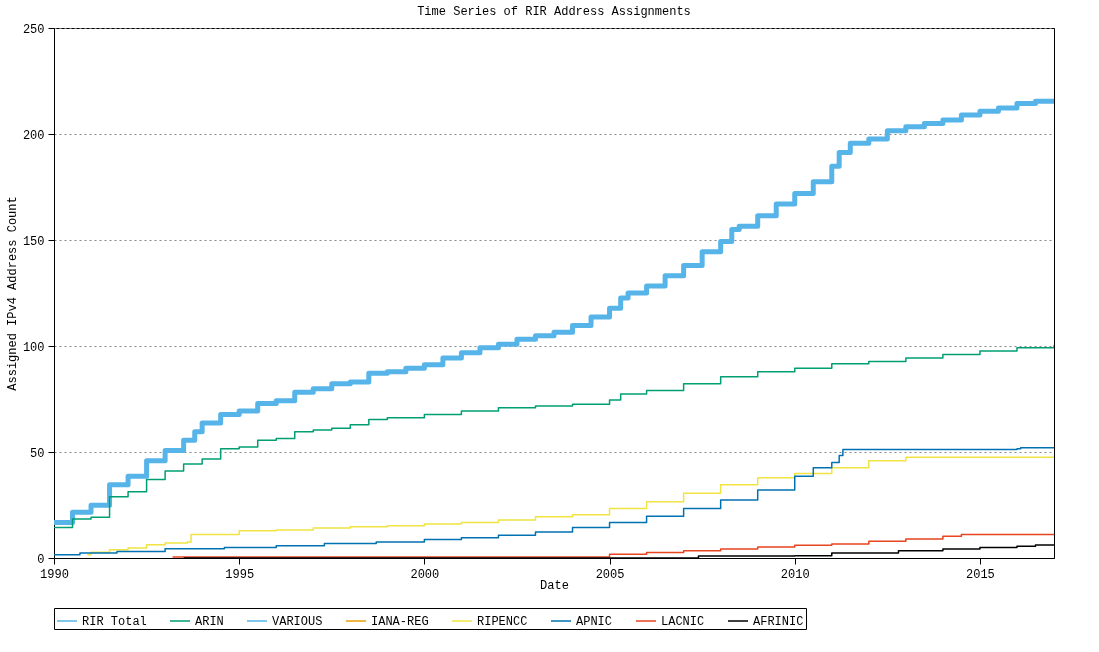  Describe the element at coordinates (795, 574) in the screenshot. I see `x-tick-label: 2010` at that location.